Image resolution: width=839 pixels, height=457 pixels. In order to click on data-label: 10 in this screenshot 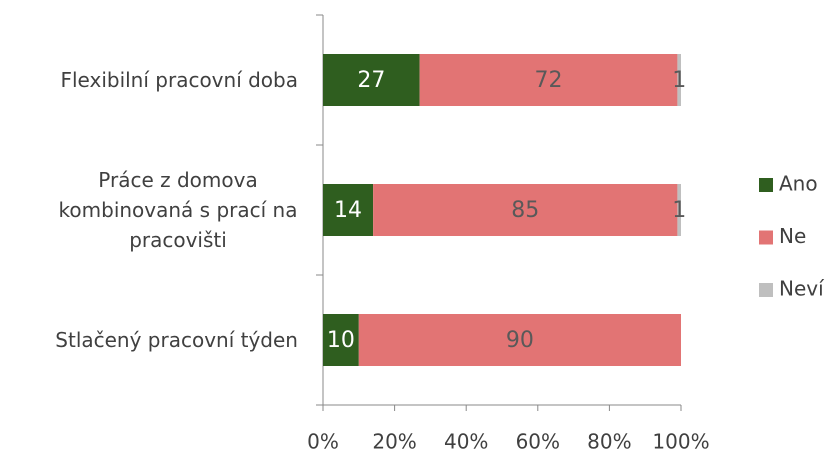, I will do `click(341, 340)`.